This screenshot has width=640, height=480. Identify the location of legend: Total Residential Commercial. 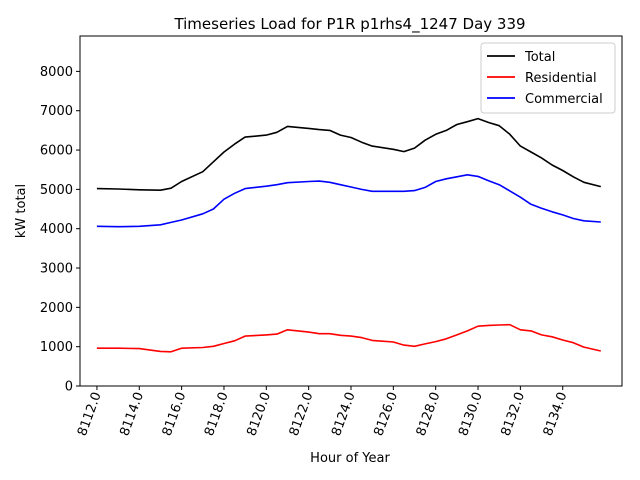
(548, 78).